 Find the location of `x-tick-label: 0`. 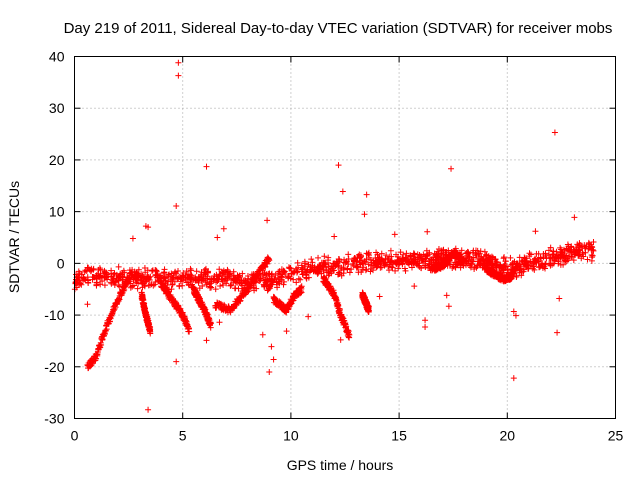

x-tick-label: 0 is located at coordinates (75, 436).